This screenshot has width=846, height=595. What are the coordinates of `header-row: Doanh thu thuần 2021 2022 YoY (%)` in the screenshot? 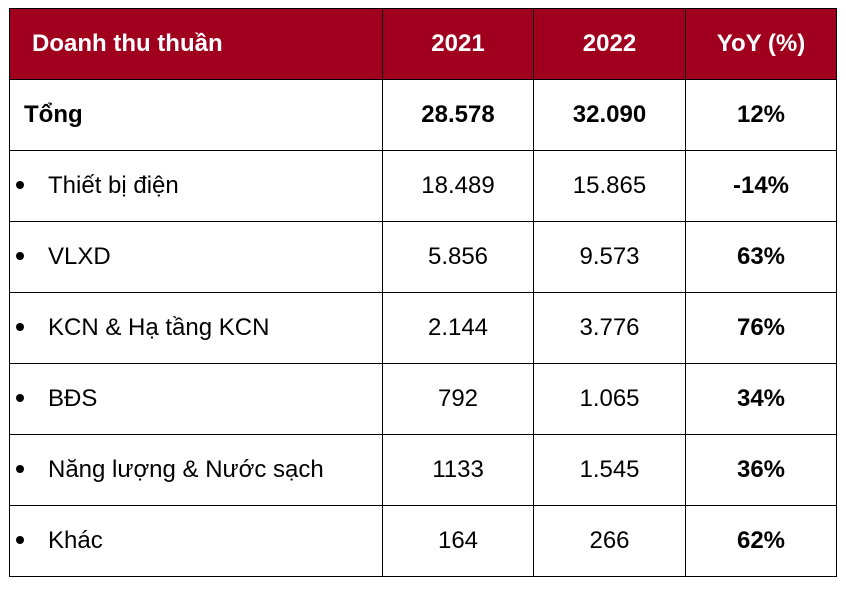 It's located at (423, 44).